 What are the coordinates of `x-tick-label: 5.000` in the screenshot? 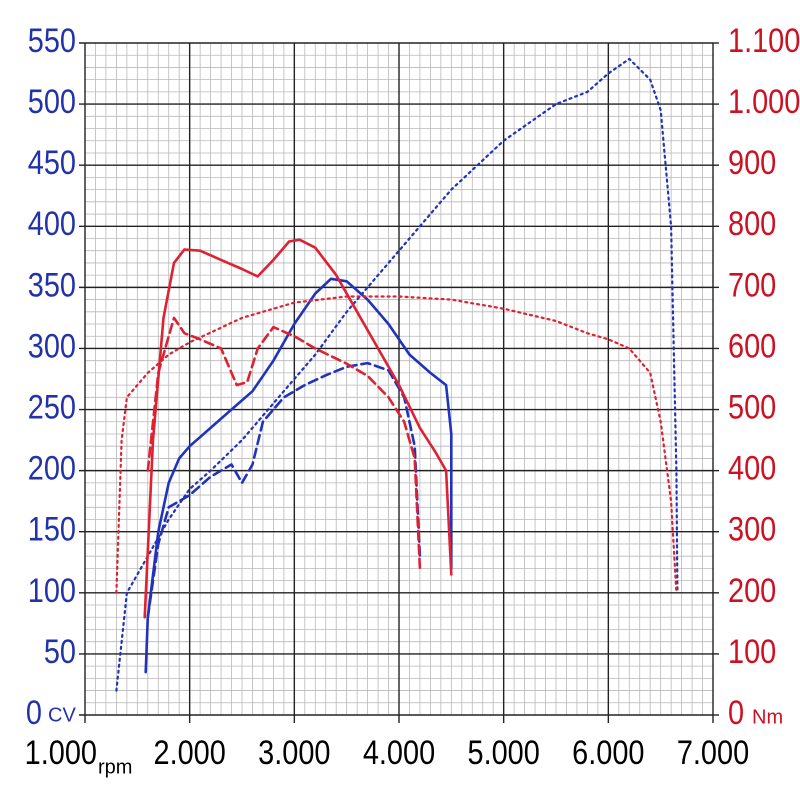 It's located at (504, 752).